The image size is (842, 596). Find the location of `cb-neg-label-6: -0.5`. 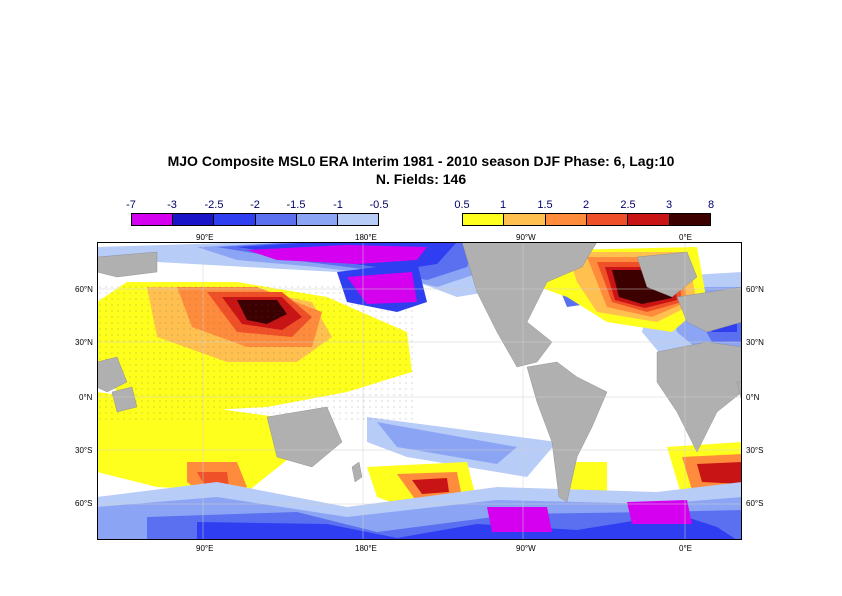

cb-neg-label-6: -0.5 is located at coordinates (379, 205).